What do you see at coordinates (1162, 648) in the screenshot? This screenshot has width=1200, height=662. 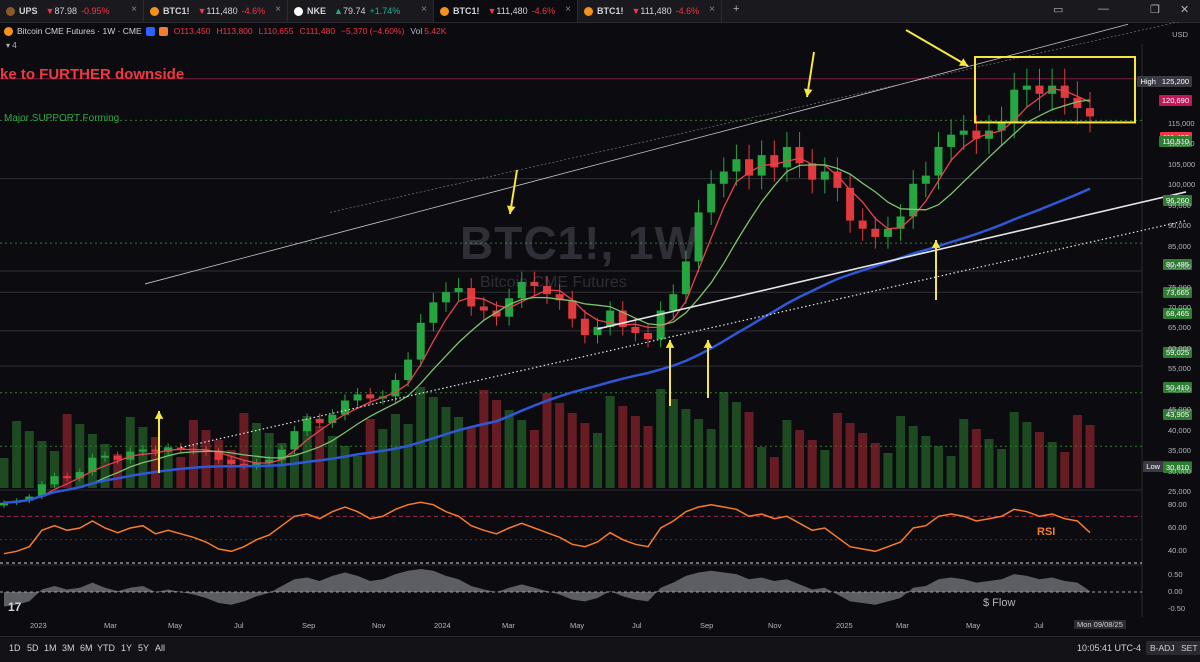 I see `b-adj-button: B-ADJ` at bounding box center [1162, 648].